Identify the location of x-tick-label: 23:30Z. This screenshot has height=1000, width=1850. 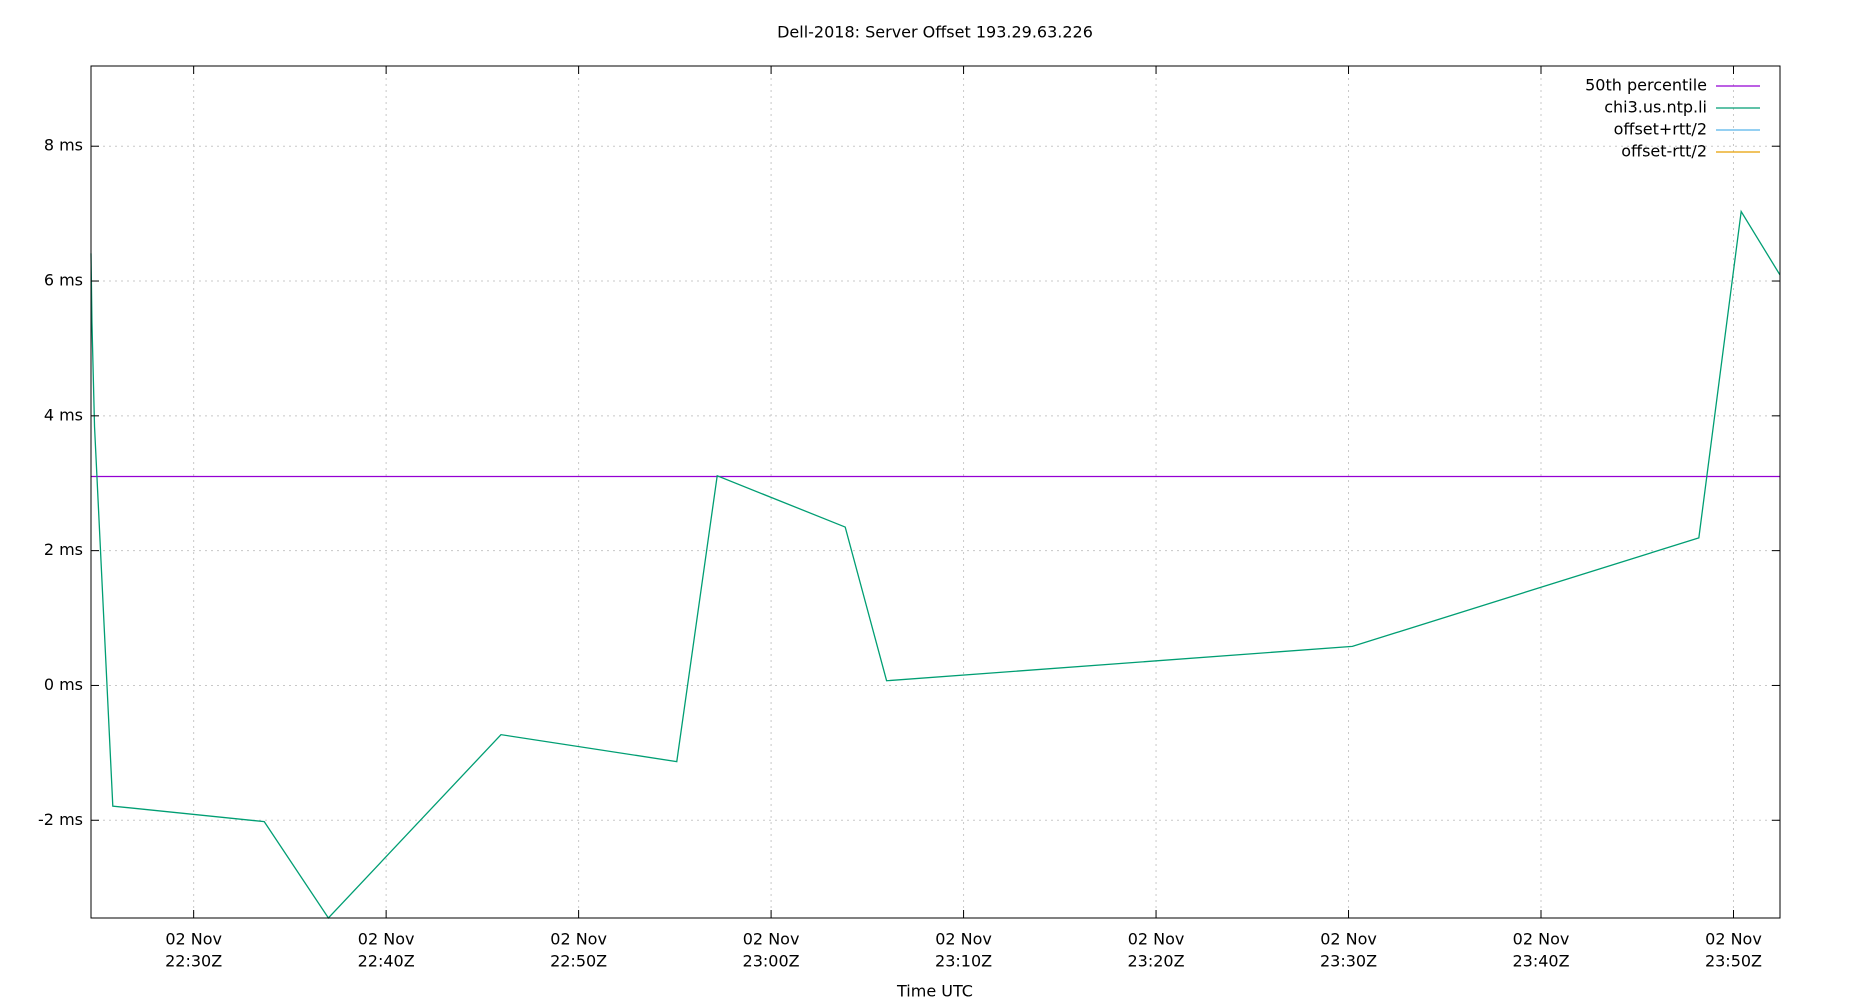
(1348, 961).